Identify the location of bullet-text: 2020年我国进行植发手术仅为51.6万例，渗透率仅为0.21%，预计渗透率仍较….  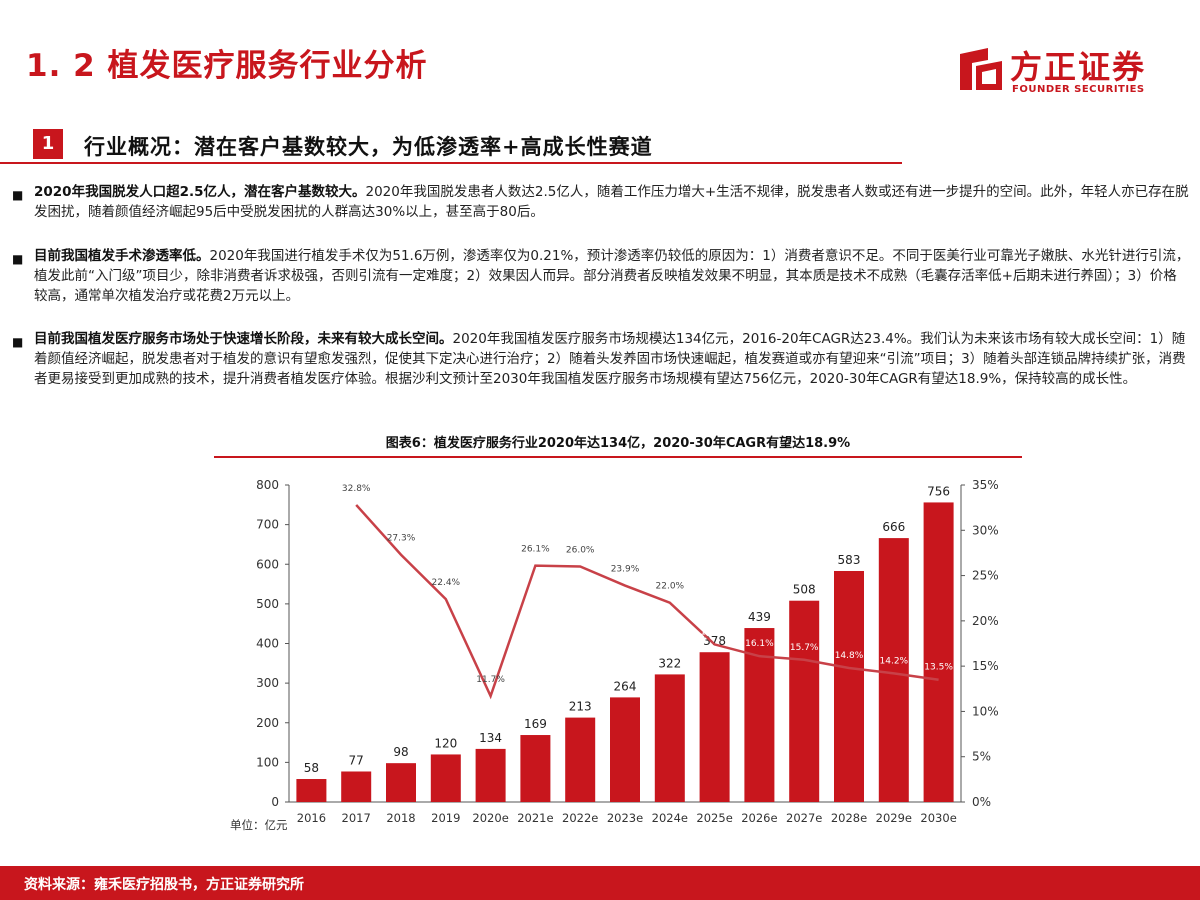
(612, 276).